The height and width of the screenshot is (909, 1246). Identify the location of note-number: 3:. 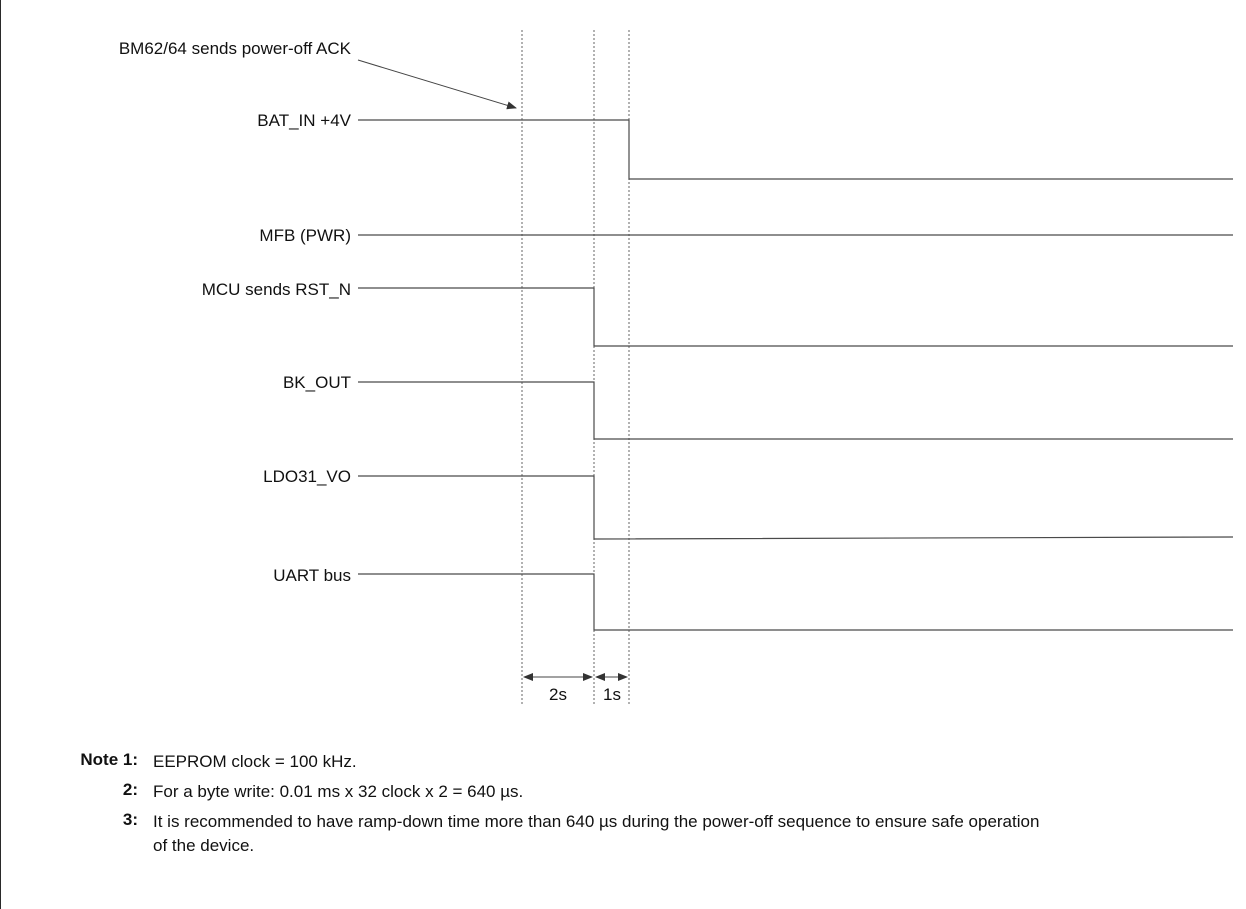
(130, 819).